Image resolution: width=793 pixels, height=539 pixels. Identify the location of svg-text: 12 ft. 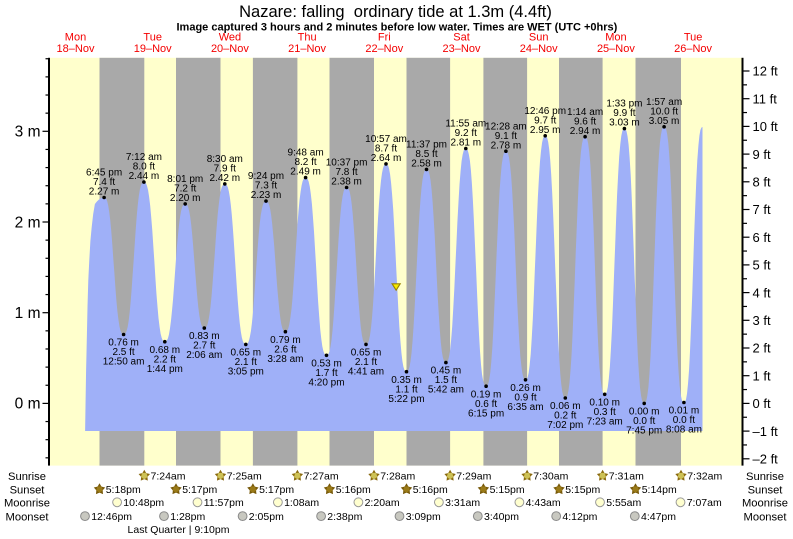
(766, 71).